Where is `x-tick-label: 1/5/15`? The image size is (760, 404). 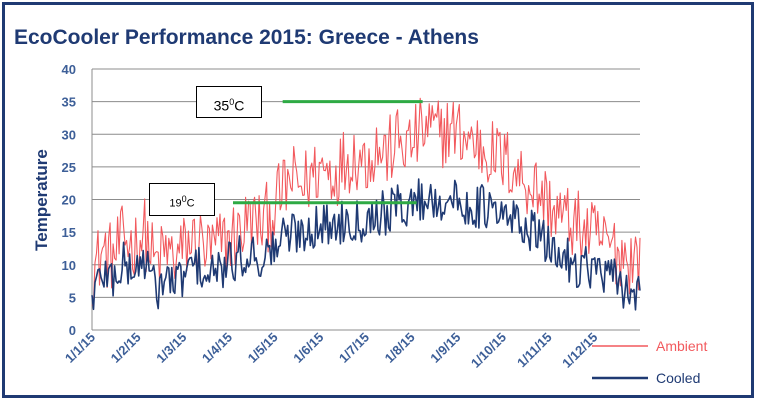
x-tick-label: 1/5/15 is located at coordinates (263, 348).